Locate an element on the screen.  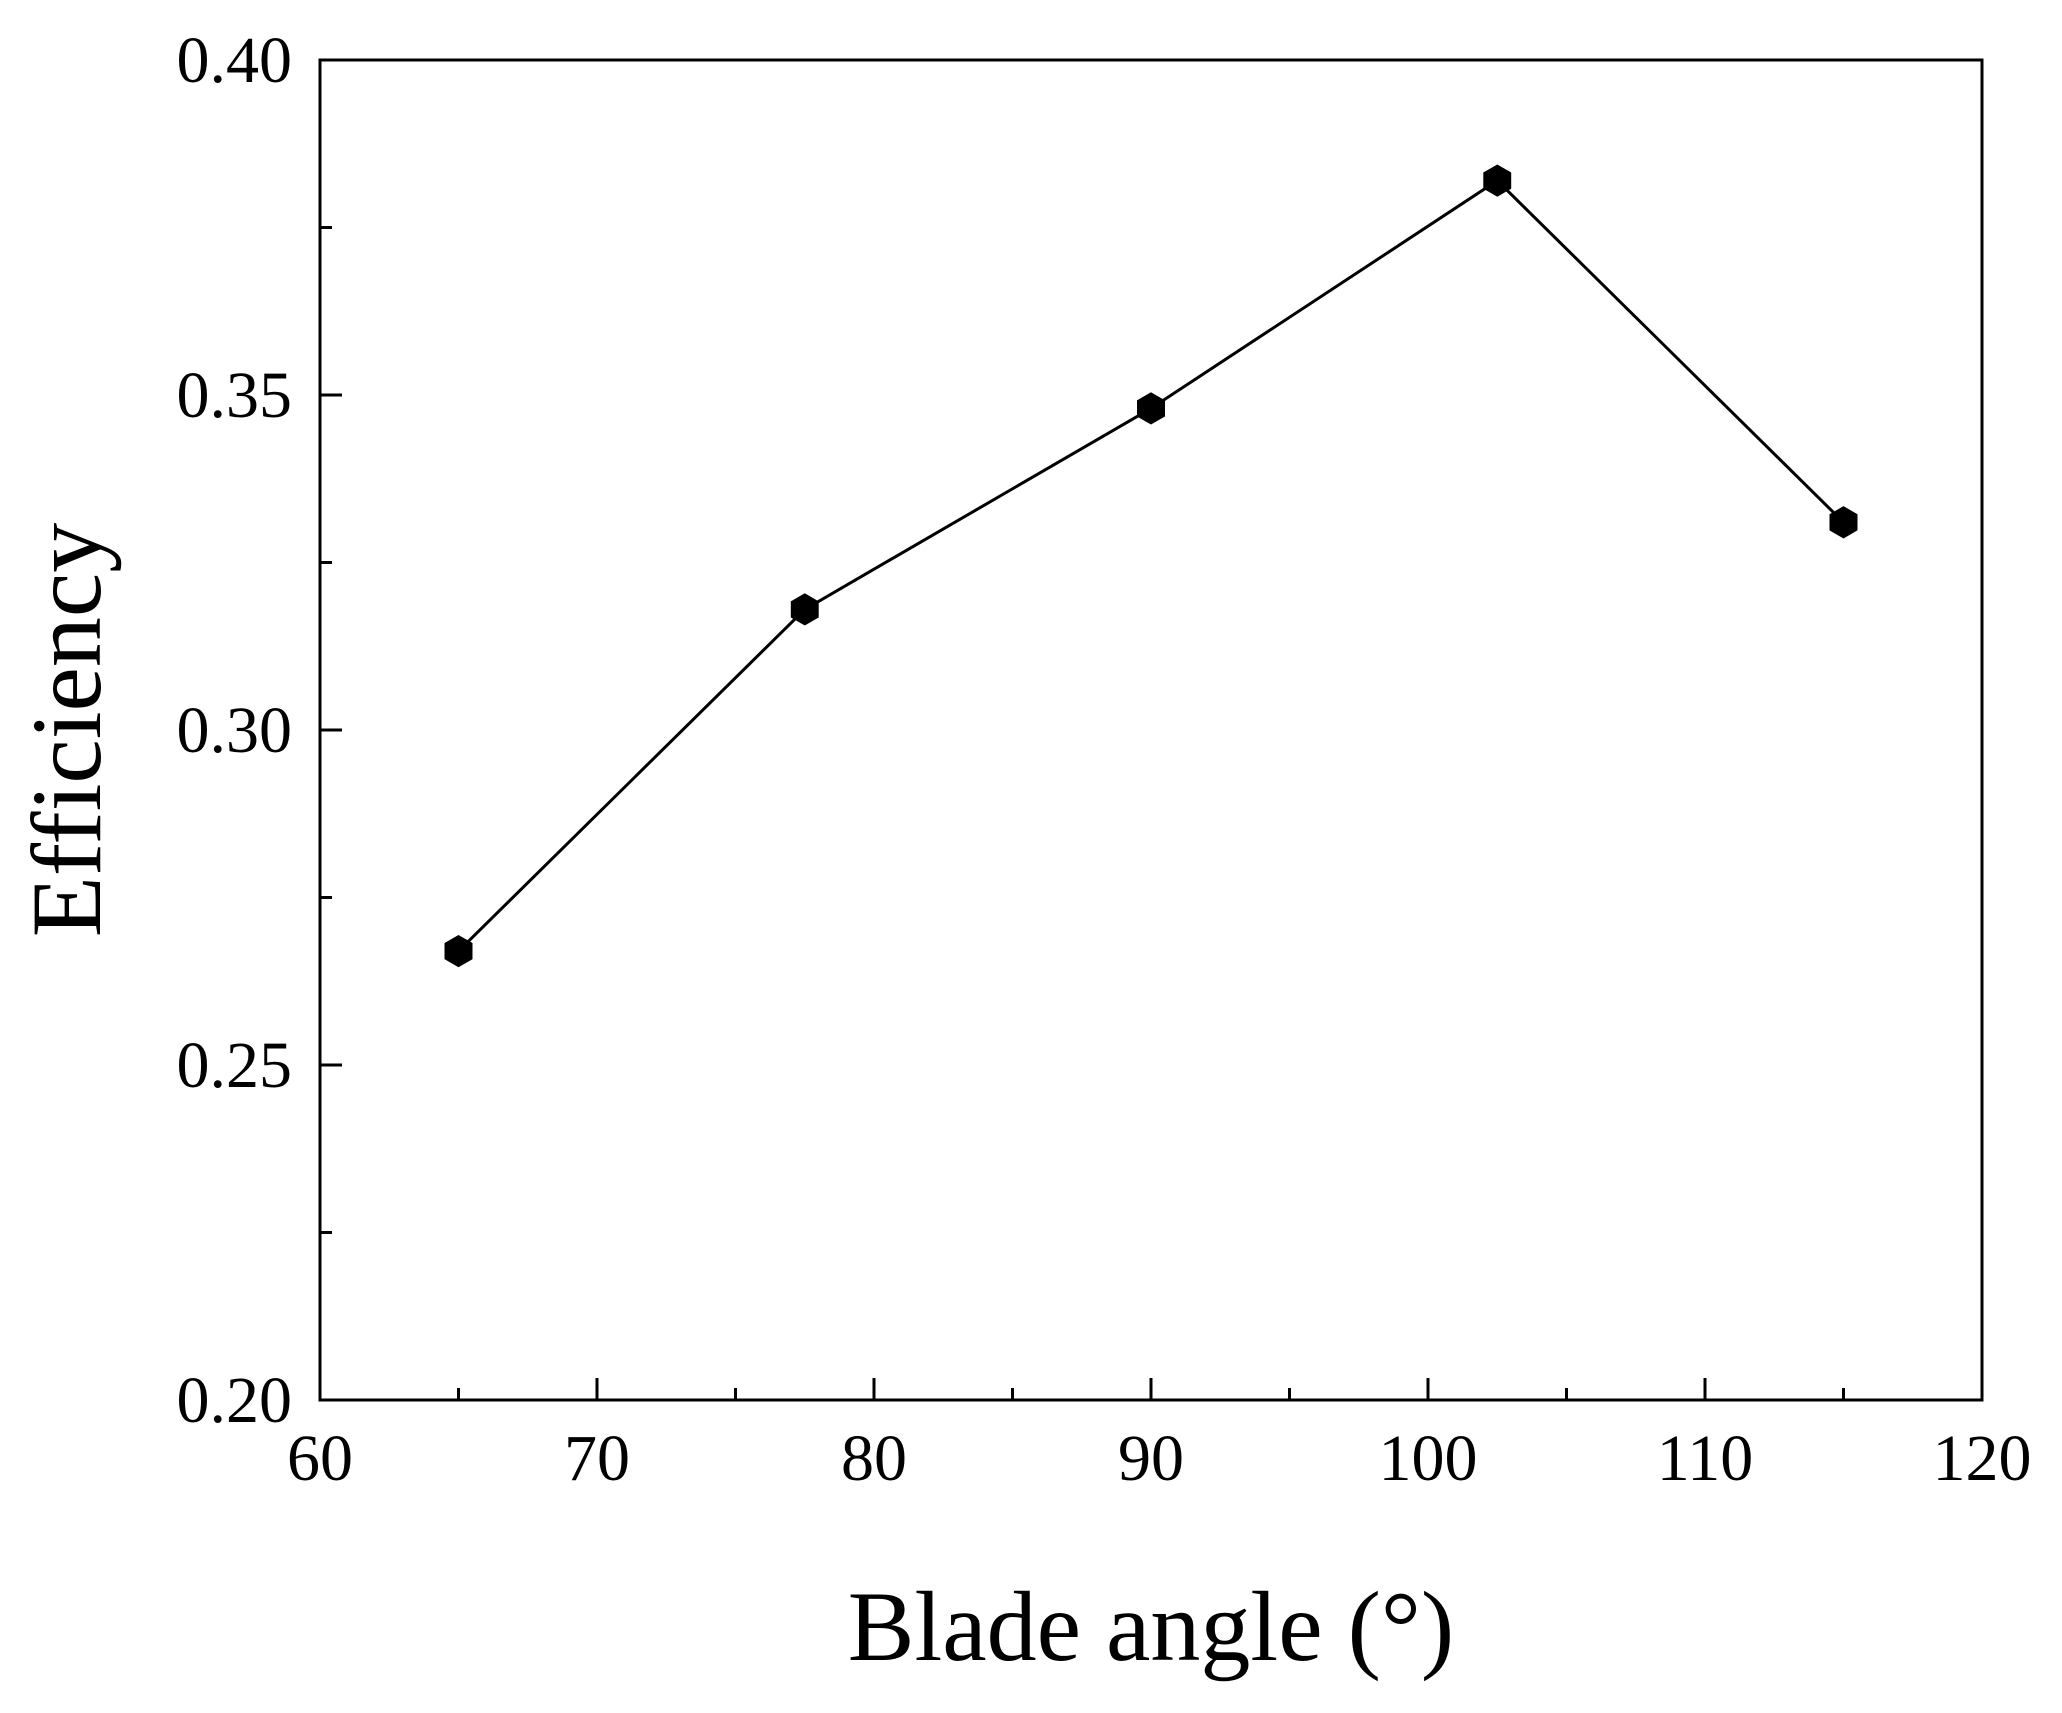
y-tick-label: 0.30 is located at coordinates (235, 730).